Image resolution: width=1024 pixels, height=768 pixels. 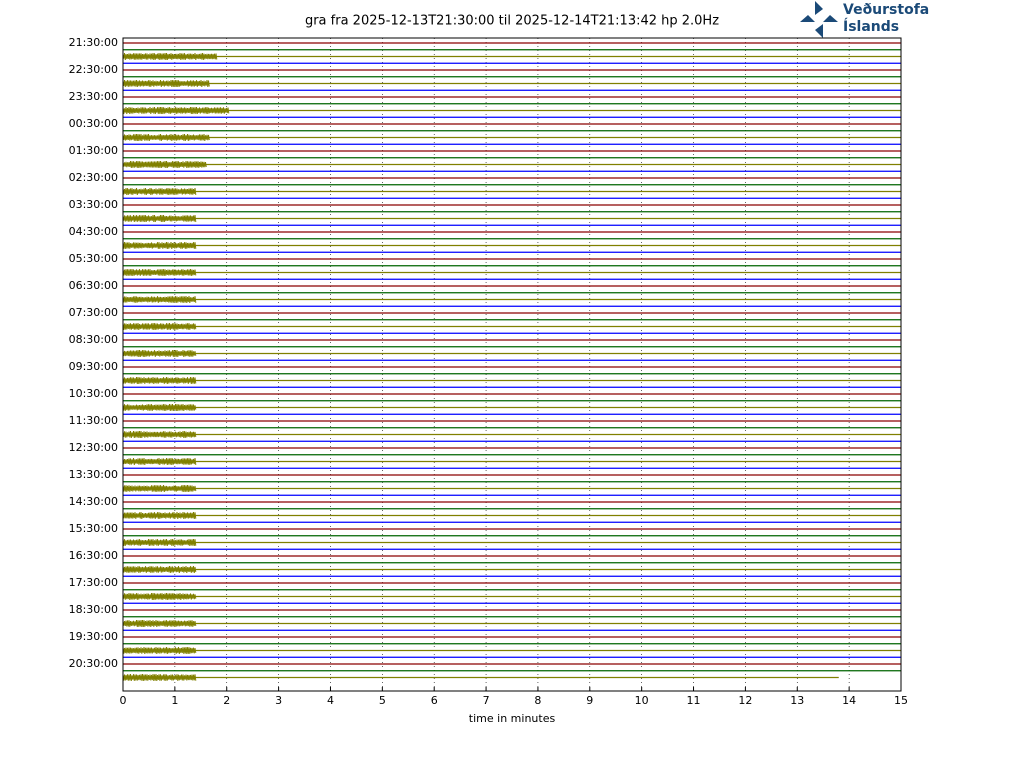 What do you see at coordinates (93, 609) in the screenshot?
I see `y-tick-label: 18:30:00` at bounding box center [93, 609].